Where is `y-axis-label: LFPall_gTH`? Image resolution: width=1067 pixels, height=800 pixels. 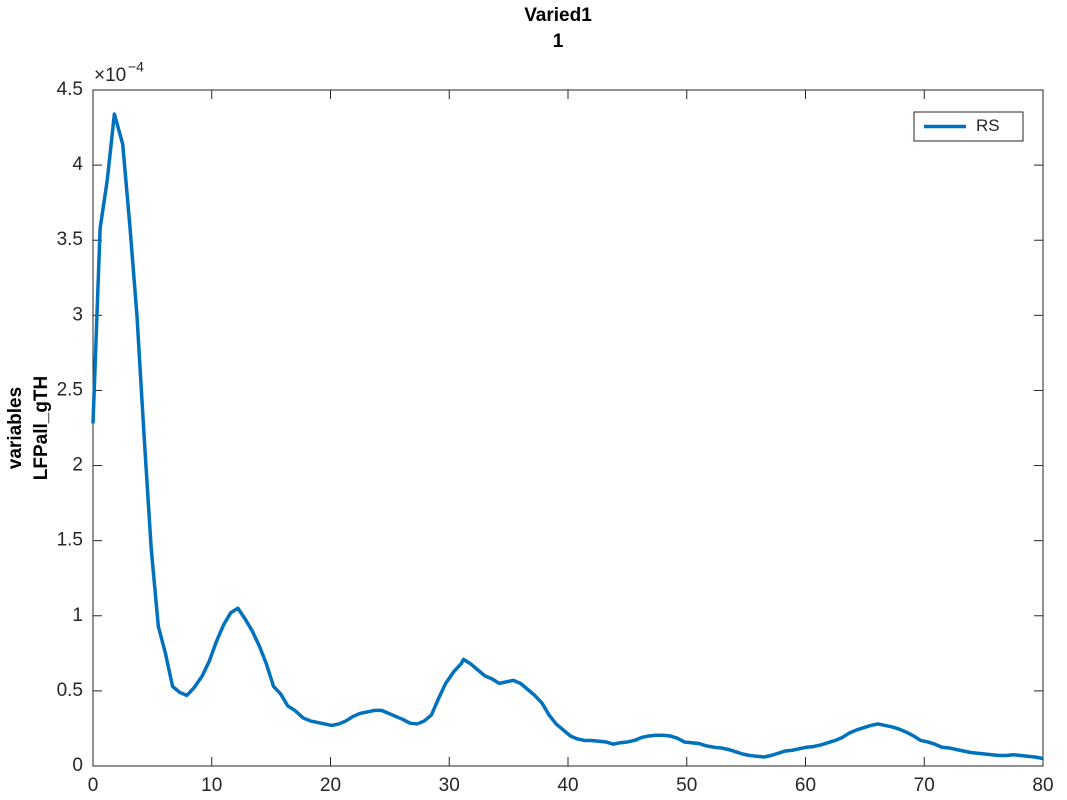
y-axis-label: LFPall_gTH is located at coordinates (41, 428).